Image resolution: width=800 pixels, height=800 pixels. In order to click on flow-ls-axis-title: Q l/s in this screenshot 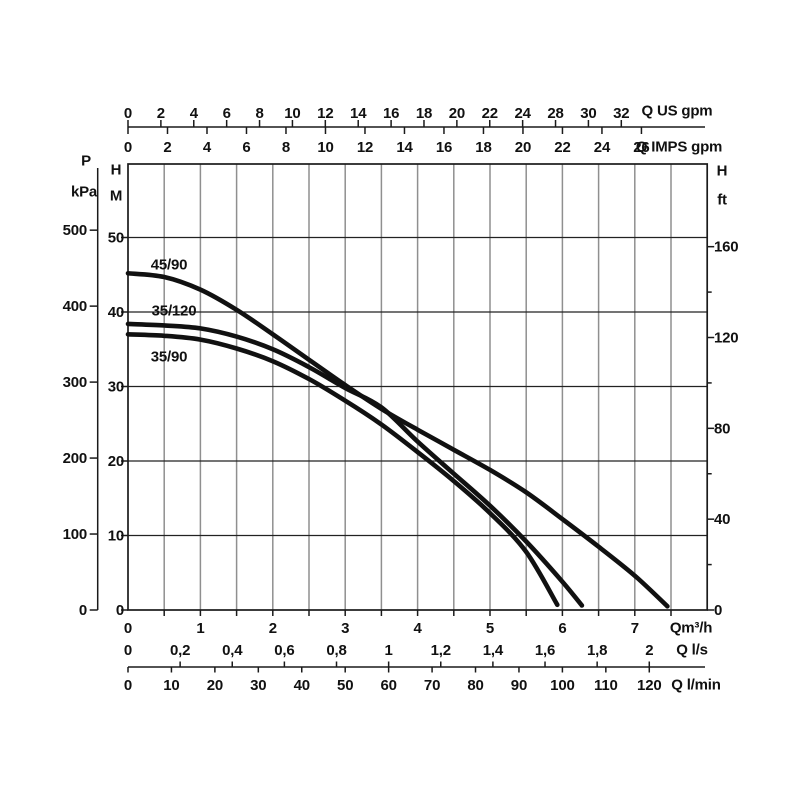, I will do `click(692, 650)`.